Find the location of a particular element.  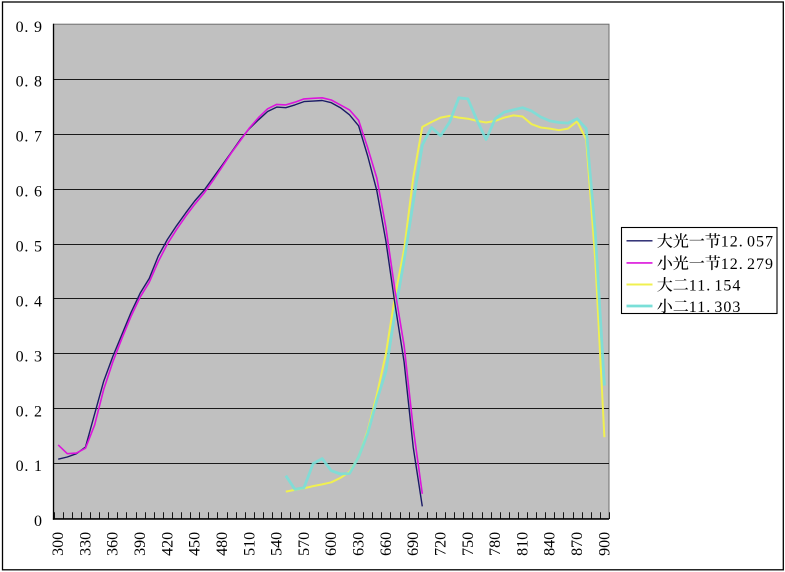

svg-text: 0. 6 is located at coordinates (29, 192).